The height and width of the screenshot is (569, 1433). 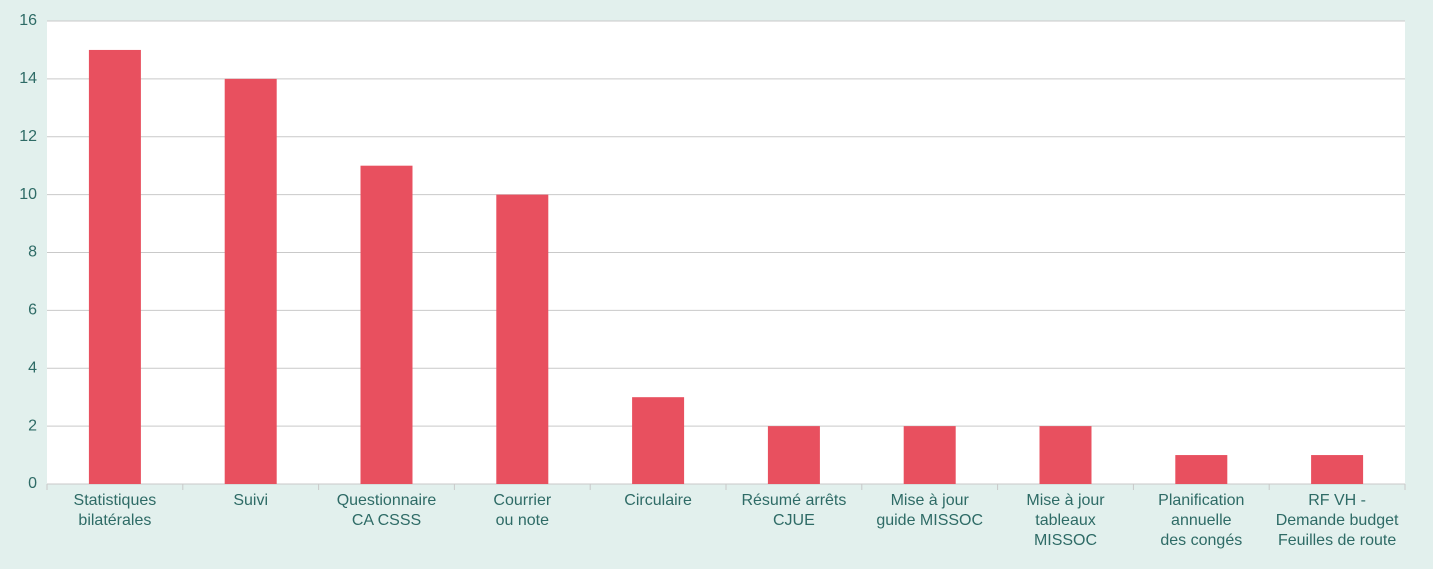 I want to click on y-tick-label: 8, so click(x=32, y=252).